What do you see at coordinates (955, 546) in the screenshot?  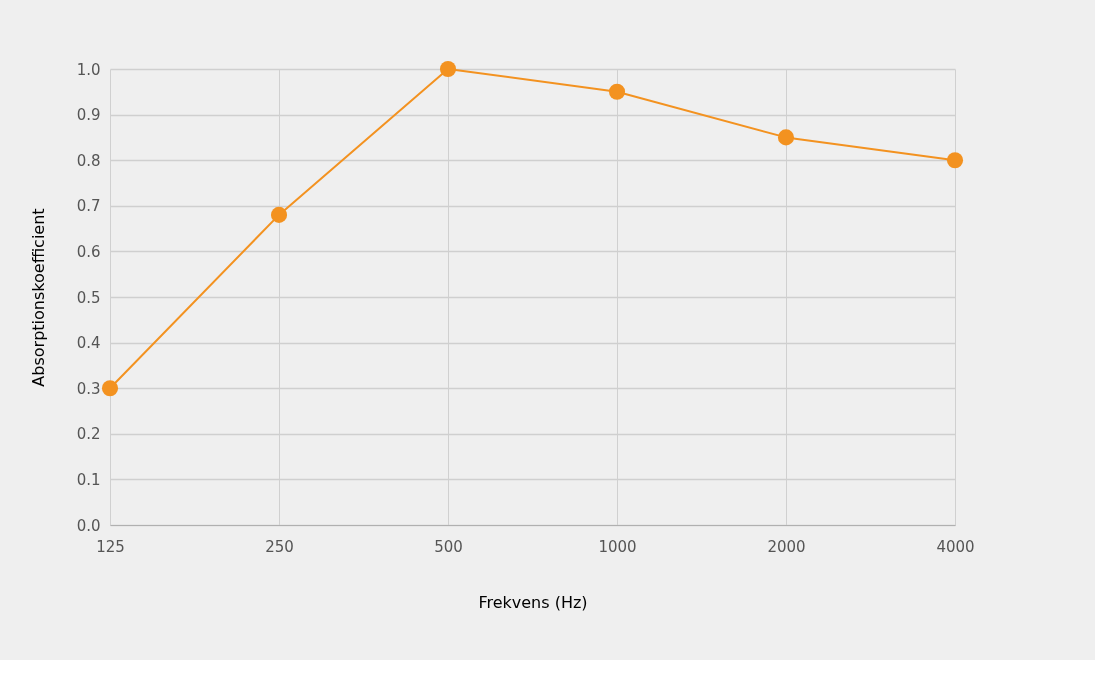 I see `x-tick-label: 4000` at bounding box center [955, 546].